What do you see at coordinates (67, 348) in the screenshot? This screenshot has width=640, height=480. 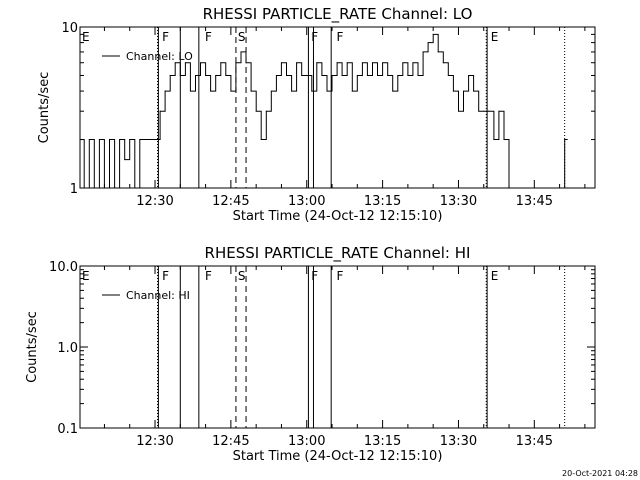 I see `y-tick-label: 1.0` at bounding box center [67, 348].